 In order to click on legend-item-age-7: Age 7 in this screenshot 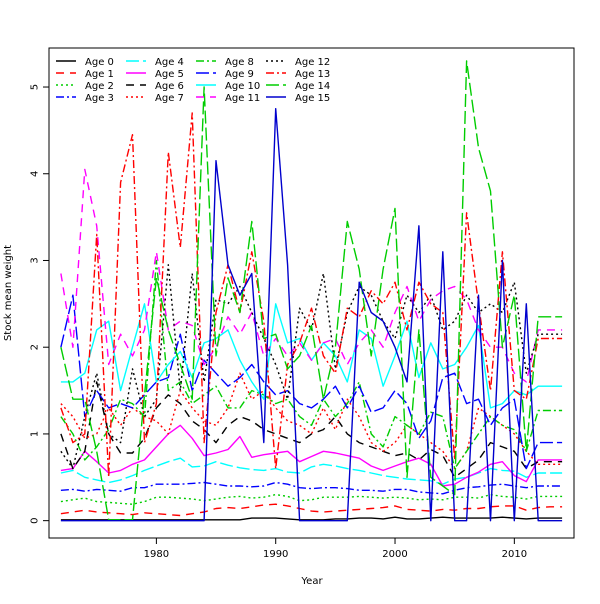, I will do `click(155, 98)`.